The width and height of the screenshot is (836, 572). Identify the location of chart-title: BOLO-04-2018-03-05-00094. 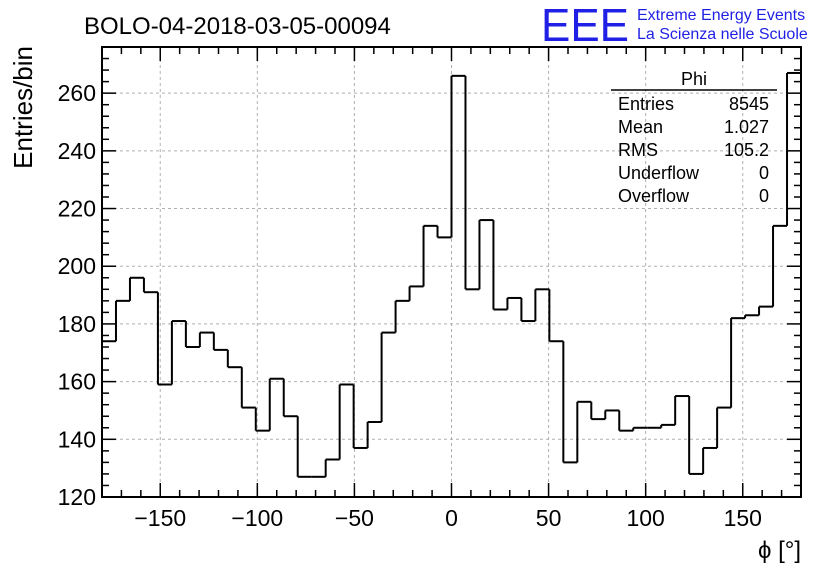
(237, 26).